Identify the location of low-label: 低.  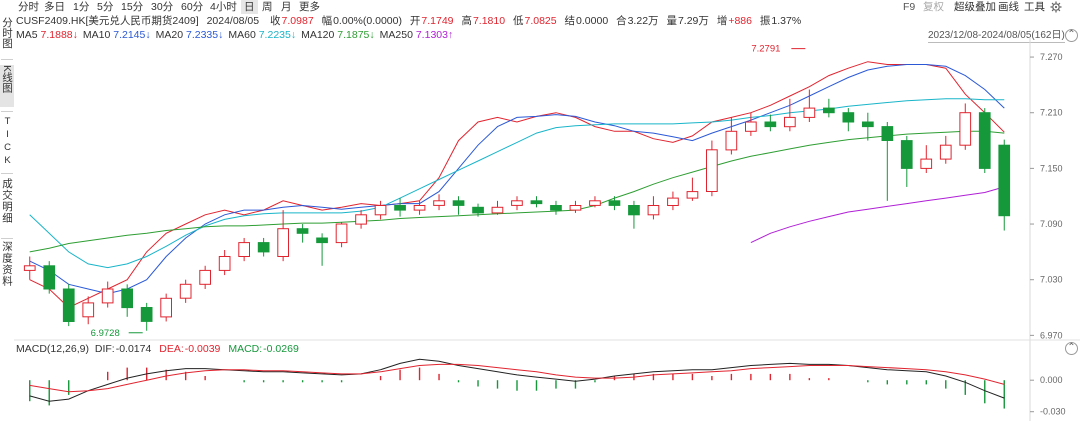
(518, 21).